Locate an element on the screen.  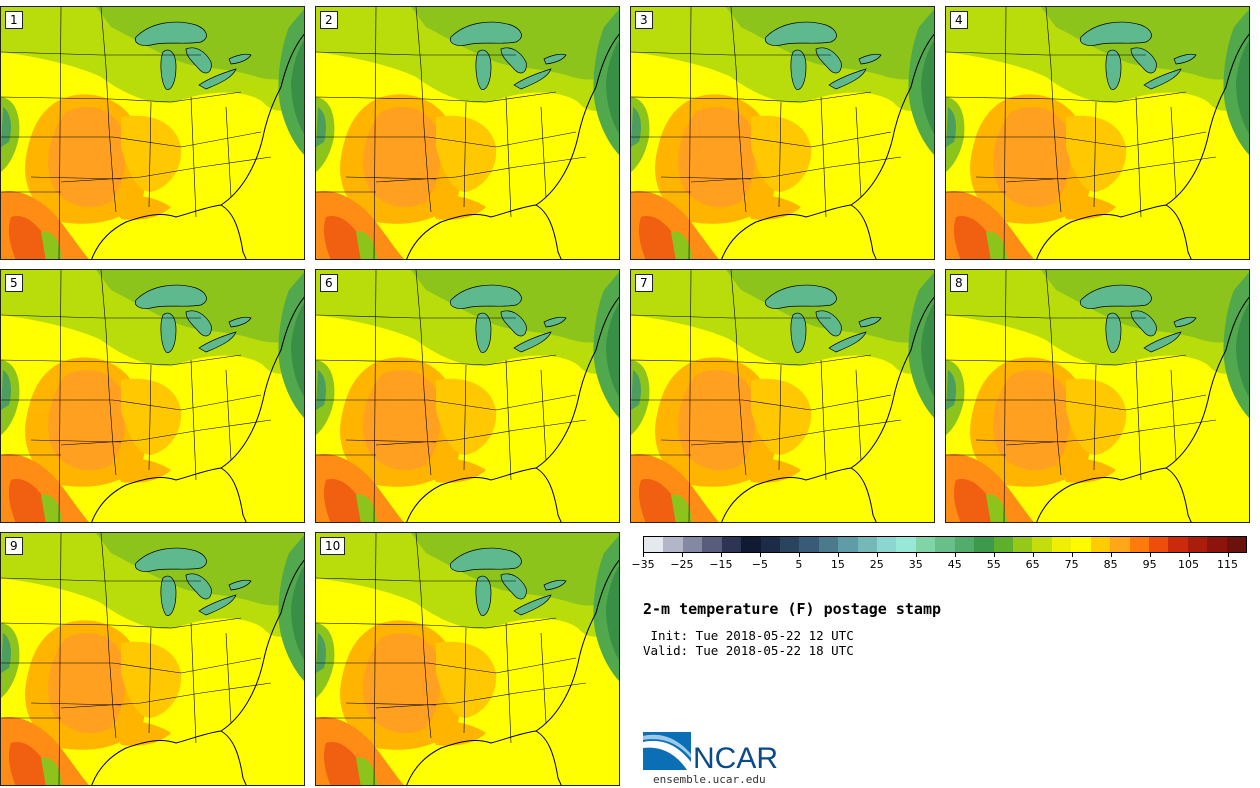
colorbar-ticks: −35 −25 −15 −5 5 15 25 35 45 55 65 75 85 95 105 115 is located at coordinates (939, 567).